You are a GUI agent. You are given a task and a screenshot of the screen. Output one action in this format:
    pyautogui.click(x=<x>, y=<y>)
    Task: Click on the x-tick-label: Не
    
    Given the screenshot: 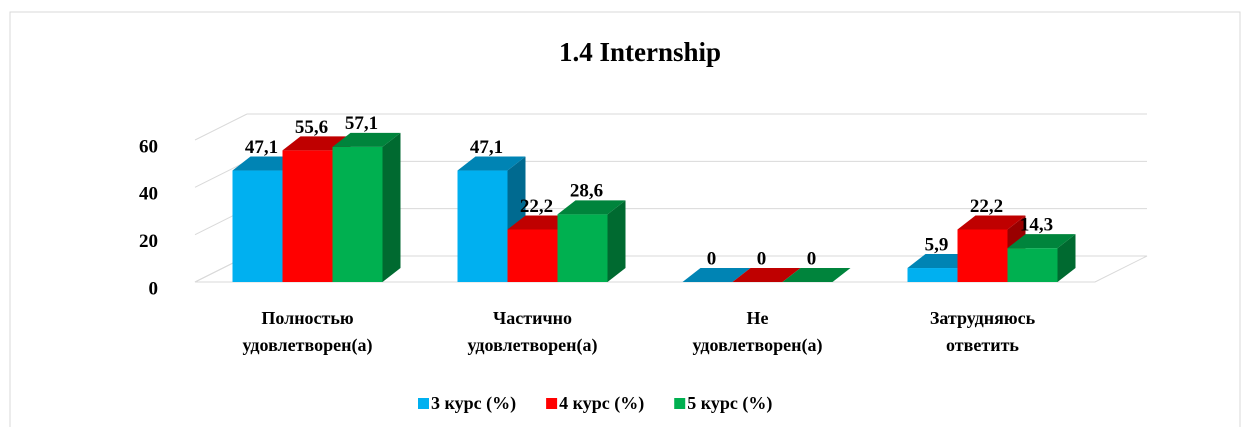 What is the action you would take?
    pyautogui.click(x=758, y=318)
    